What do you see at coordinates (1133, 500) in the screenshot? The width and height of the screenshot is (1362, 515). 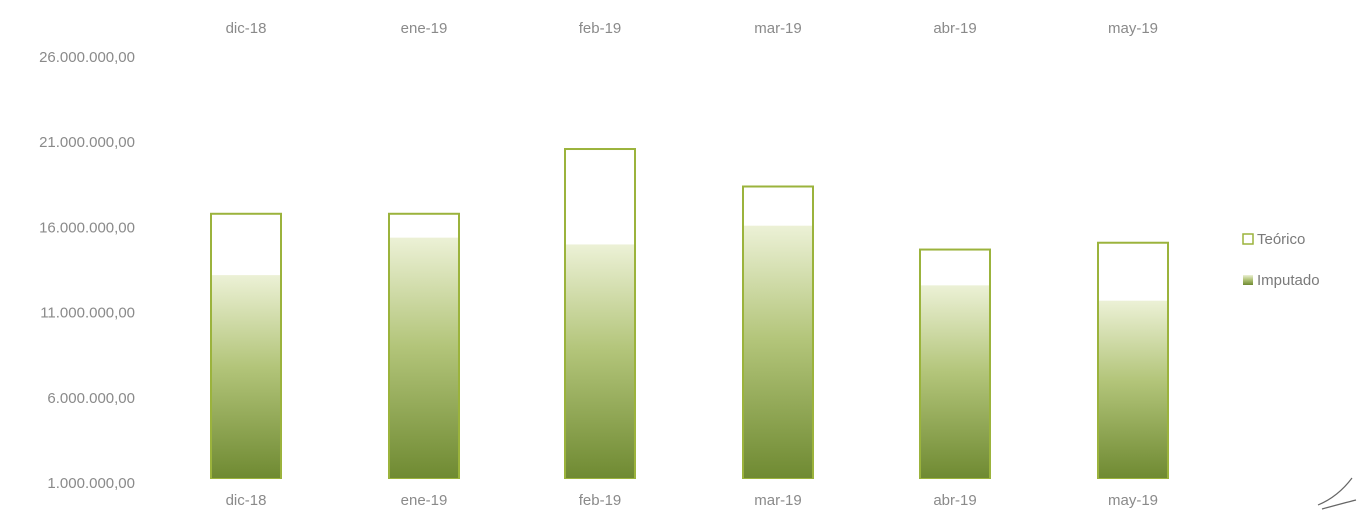 I see `x-tick-label-bottom: may-19` at bounding box center [1133, 500].